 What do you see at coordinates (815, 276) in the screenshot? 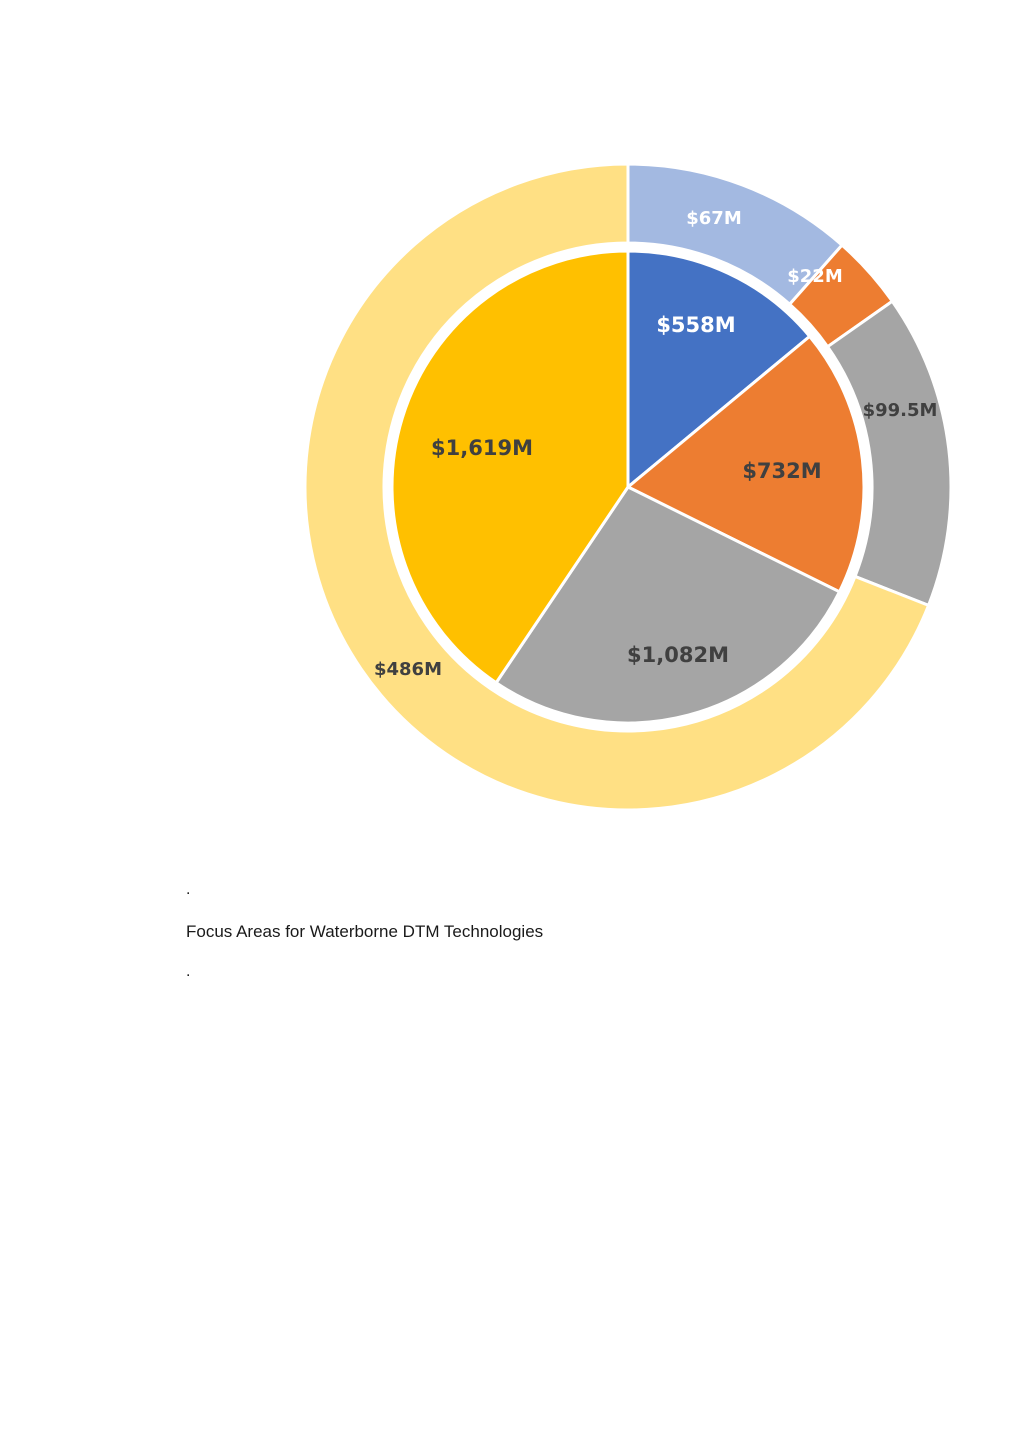
I see `outer-slice-label: $22M` at bounding box center [815, 276].